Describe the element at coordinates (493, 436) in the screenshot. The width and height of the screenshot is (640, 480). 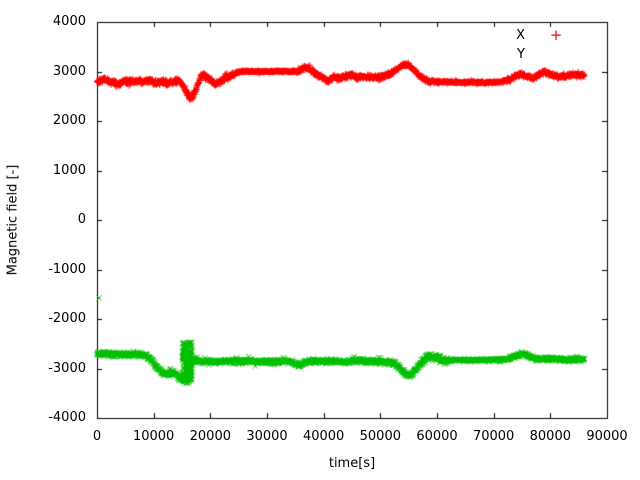
I see `x-tick-label: 70000` at that location.